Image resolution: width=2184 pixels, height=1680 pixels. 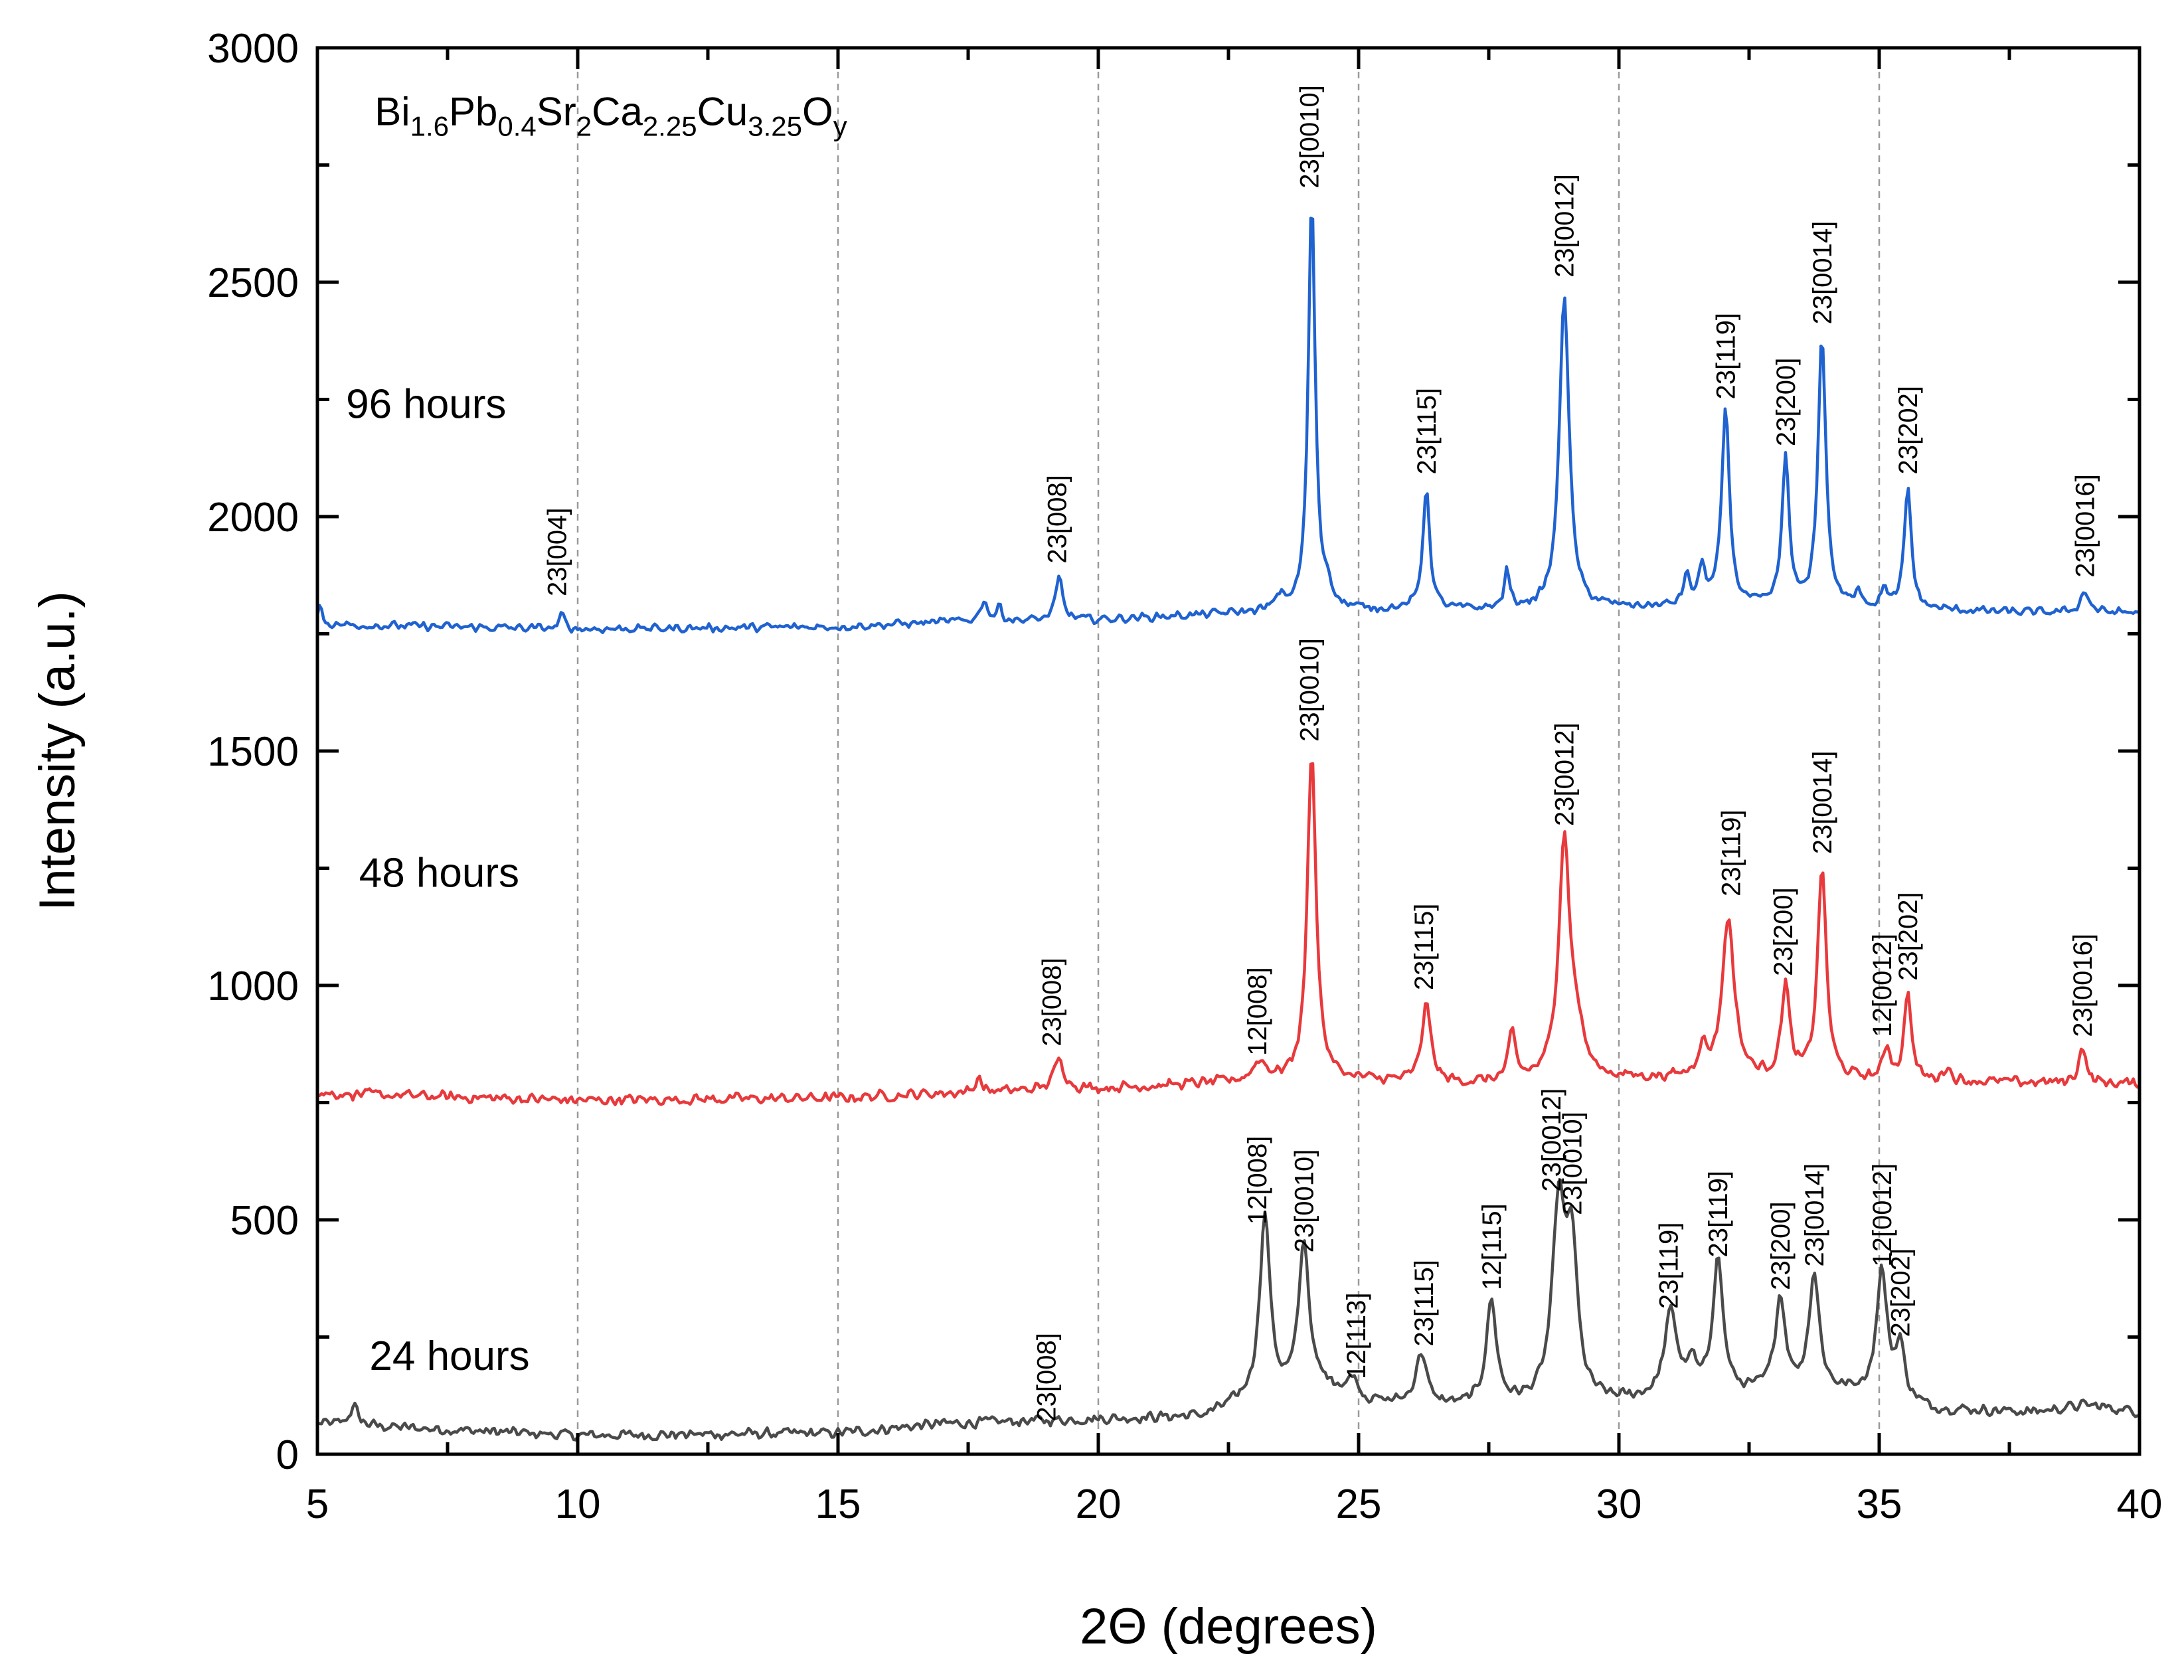 I want to click on formula-element: O, so click(x=817, y=111).